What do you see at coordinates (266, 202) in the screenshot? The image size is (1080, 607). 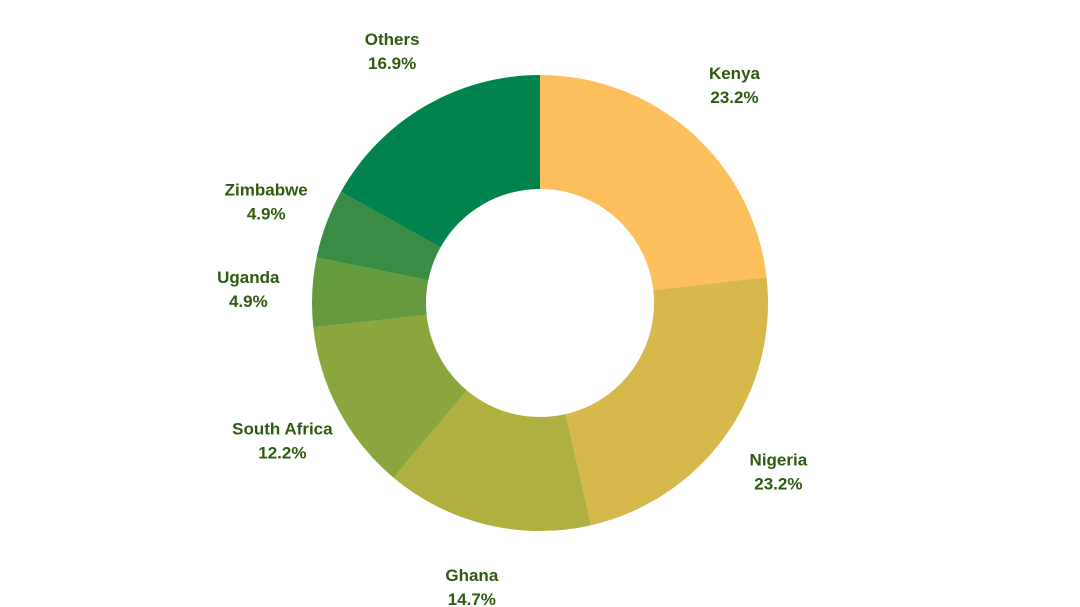 I see `slice-label-zimbabwe: Zimbabwe 4.9%` at bounding box center [266, 202].